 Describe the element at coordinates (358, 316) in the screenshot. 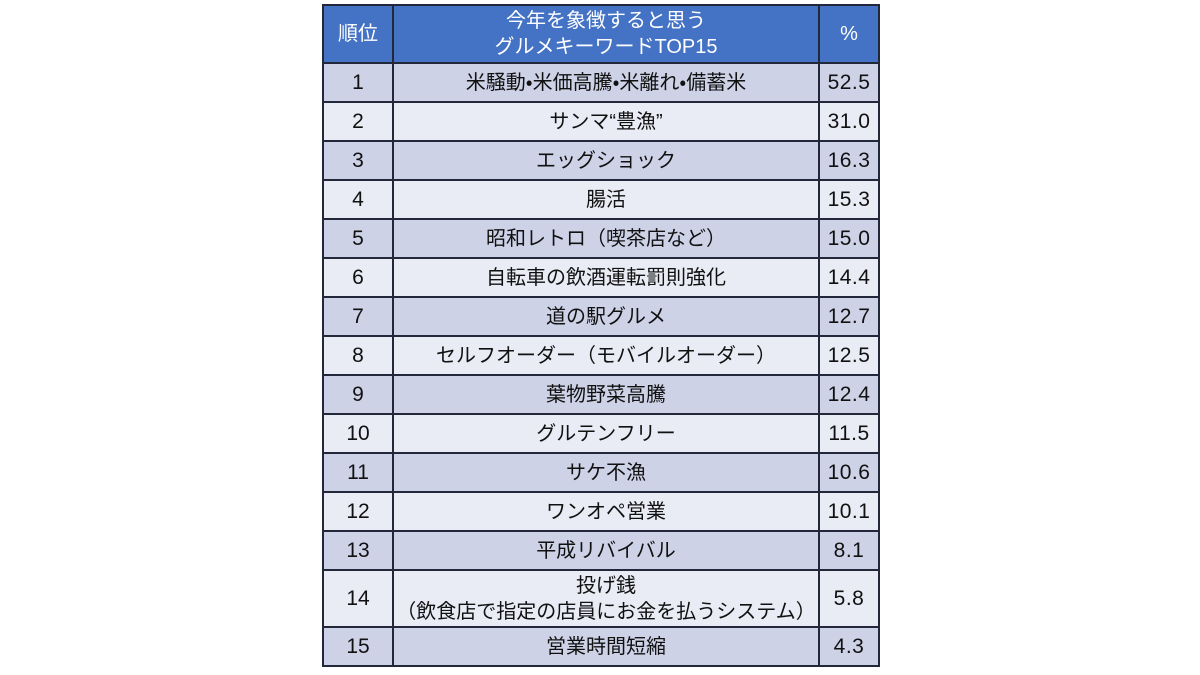

I see `rank-cell: 7` at that location.